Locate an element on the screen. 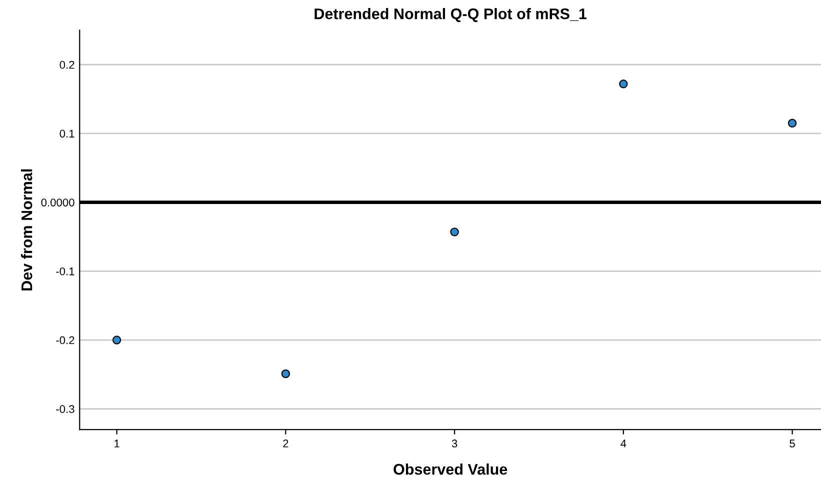 The image size is (821, 487). x-tick-label: 1 is located at coordinates (117, 444).